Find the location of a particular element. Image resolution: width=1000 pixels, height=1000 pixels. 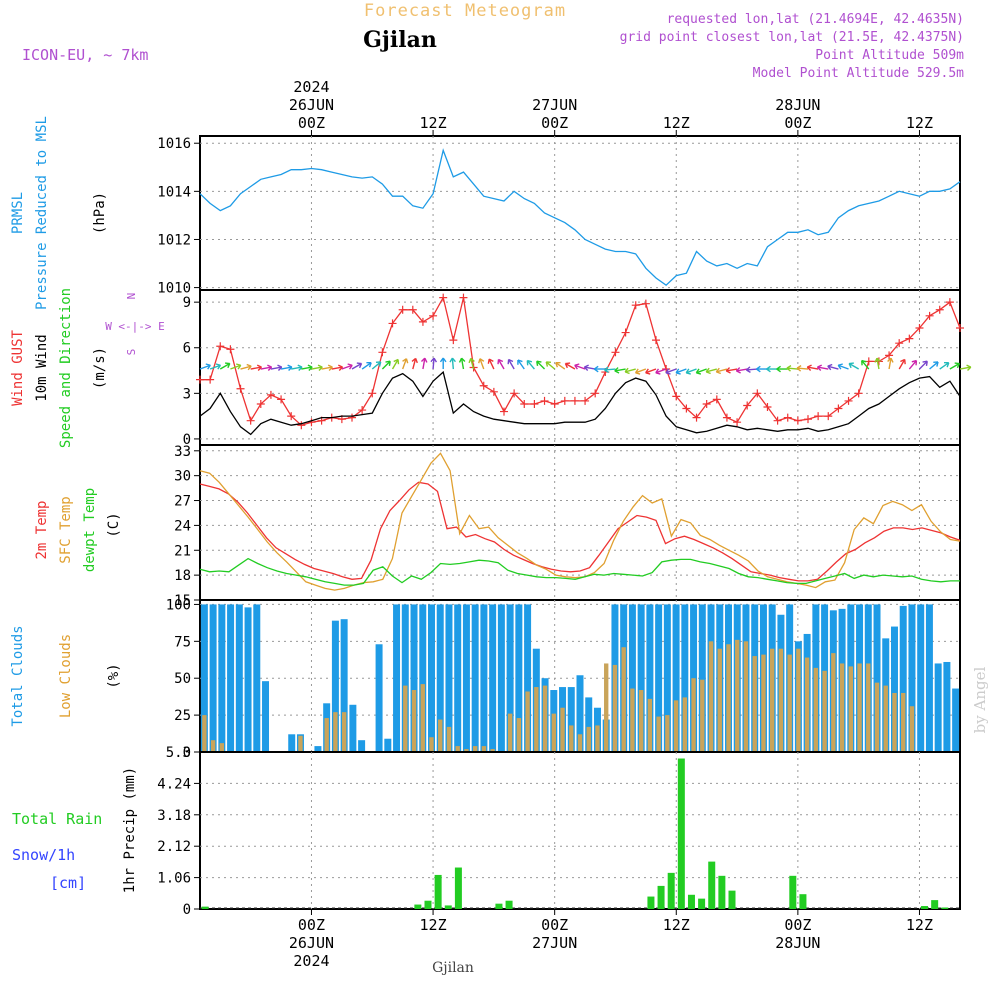

y-tick-label: 50 is located at coordinates (182, 679).